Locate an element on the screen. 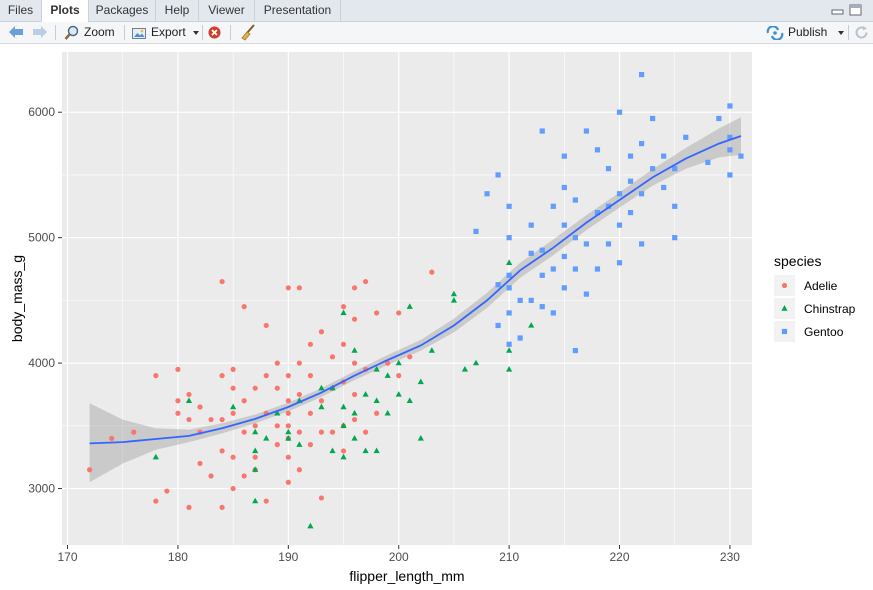 The image size is (873, 590). tab-viewer: Viewer is located at coordinates (227, 10).